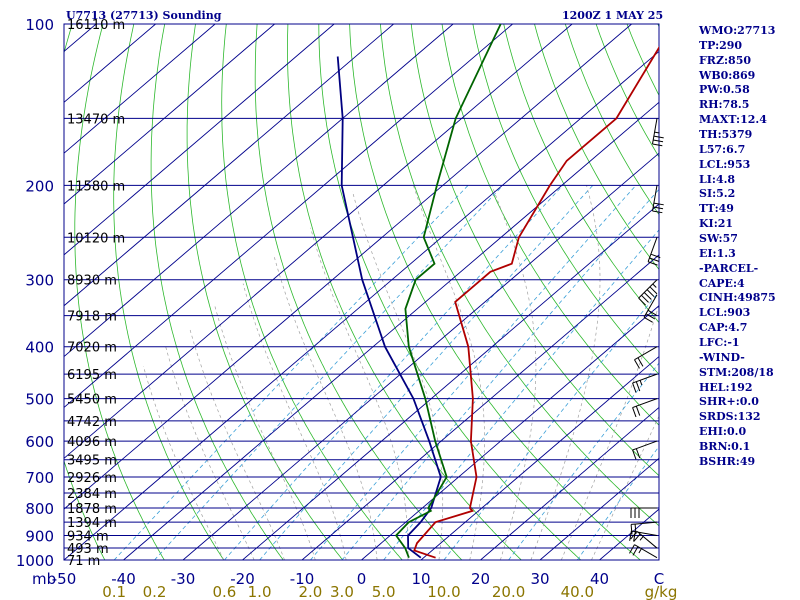  What do you see at coordinates (721, 45) in the screenshot?
I see `index-item: TP:290` at bounding box center [721, 45].